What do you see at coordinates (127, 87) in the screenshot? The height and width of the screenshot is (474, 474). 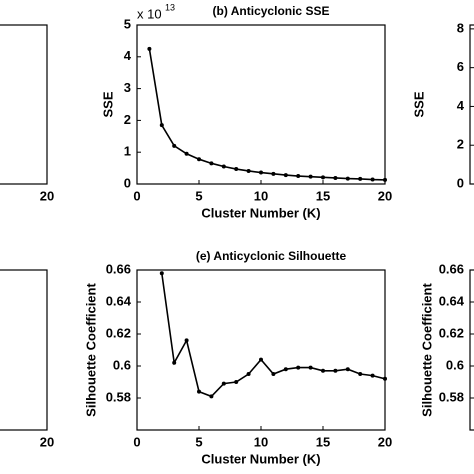 I see `y-tick-label: 3` at bounding box center [127, 87].